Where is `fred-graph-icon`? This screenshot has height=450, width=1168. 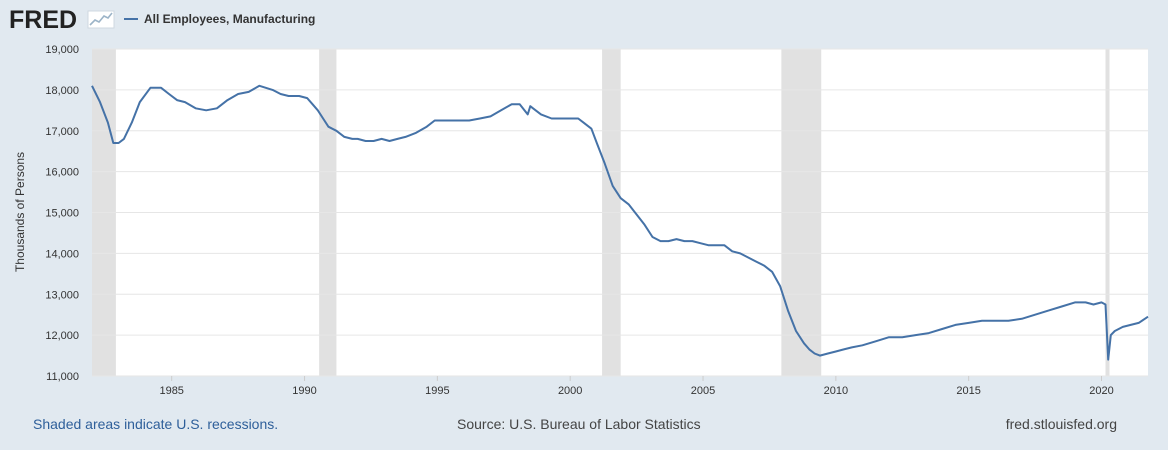 fred-graph-icon is located at coordinates (101, 19).